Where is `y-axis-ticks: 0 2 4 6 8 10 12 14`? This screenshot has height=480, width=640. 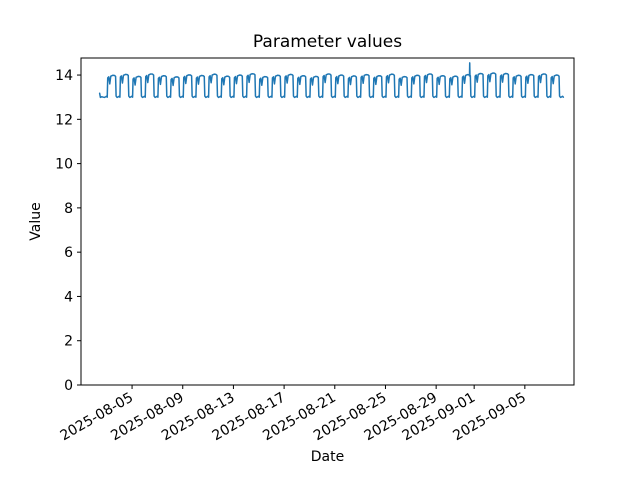
y-axis-ticks: 0 2 4 6 8 10 12 14 is located at coordinates (68, 231).